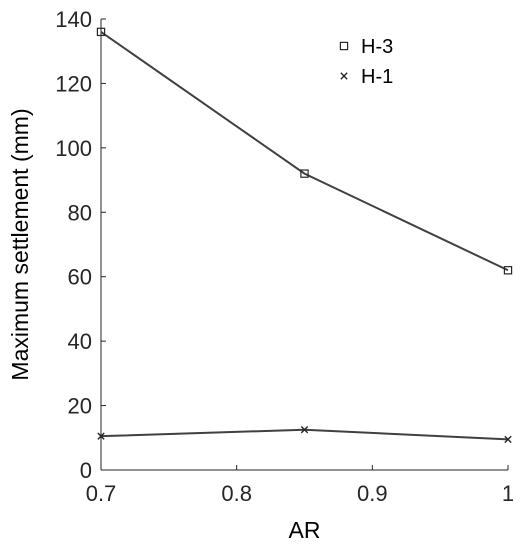  What do you see at coordinates (73, 148) in the screenshot?
I see `y-tick-label: 100` at bounding box center [73, 148].